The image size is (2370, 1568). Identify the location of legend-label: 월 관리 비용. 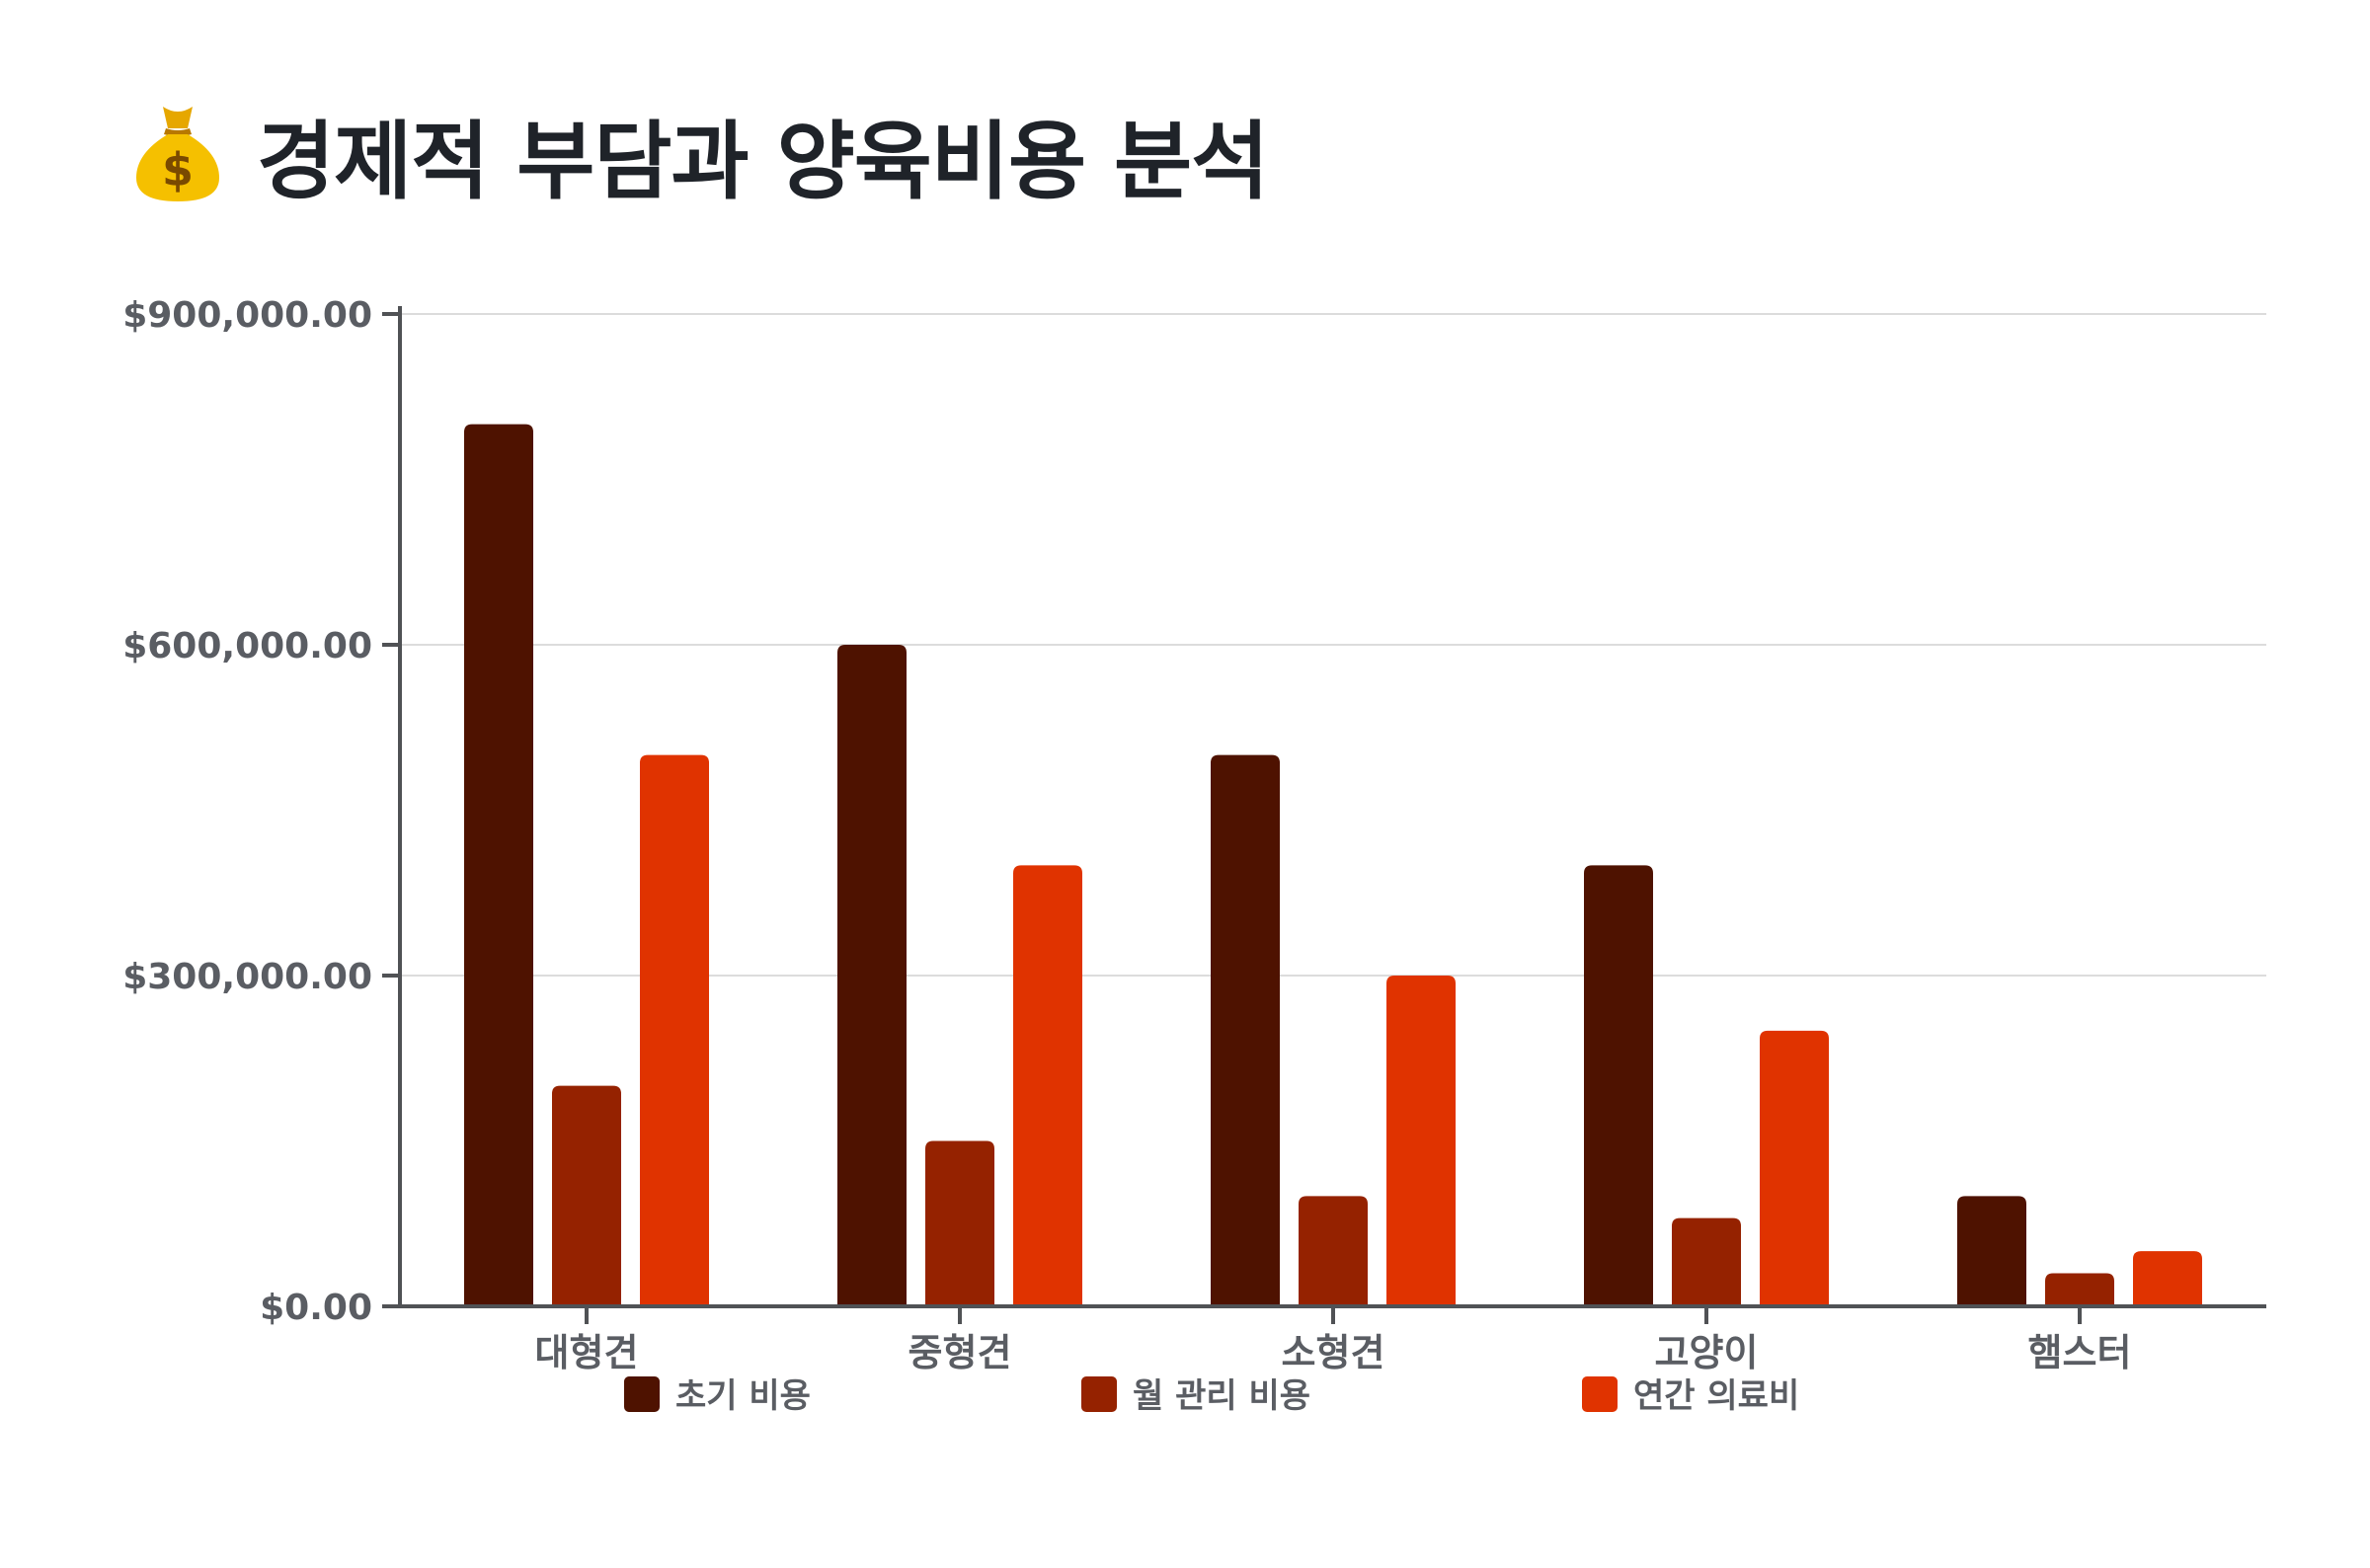
(1222, 1396).